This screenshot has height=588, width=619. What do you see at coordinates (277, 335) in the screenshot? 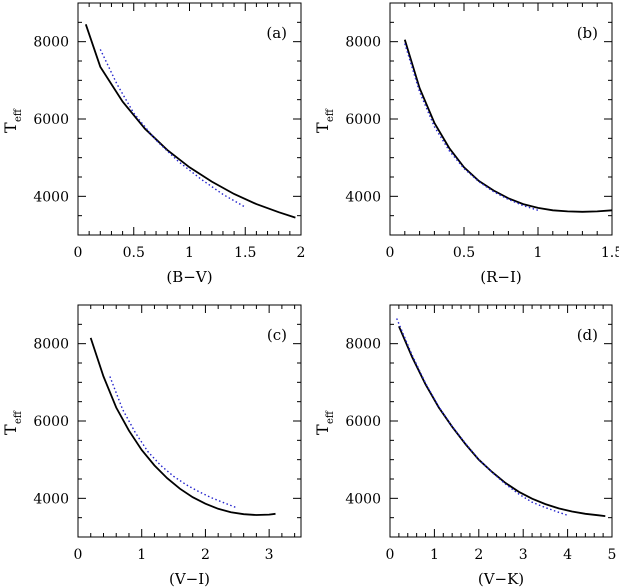
I see `panel-tag: (c)` at bounding box center [277, 335].